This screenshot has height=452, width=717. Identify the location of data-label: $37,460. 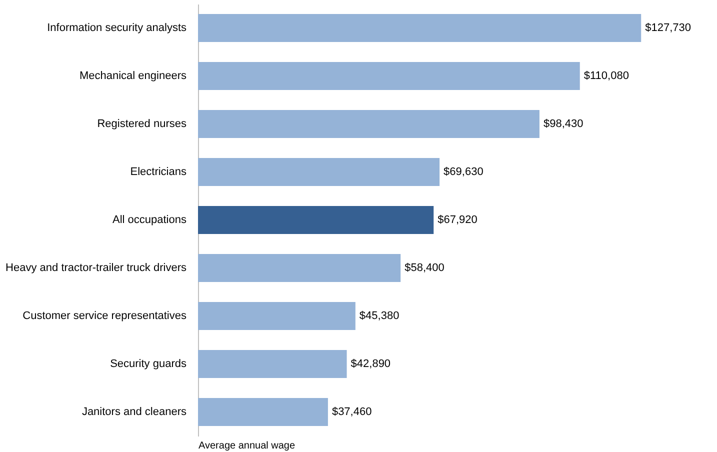
(352, 412).